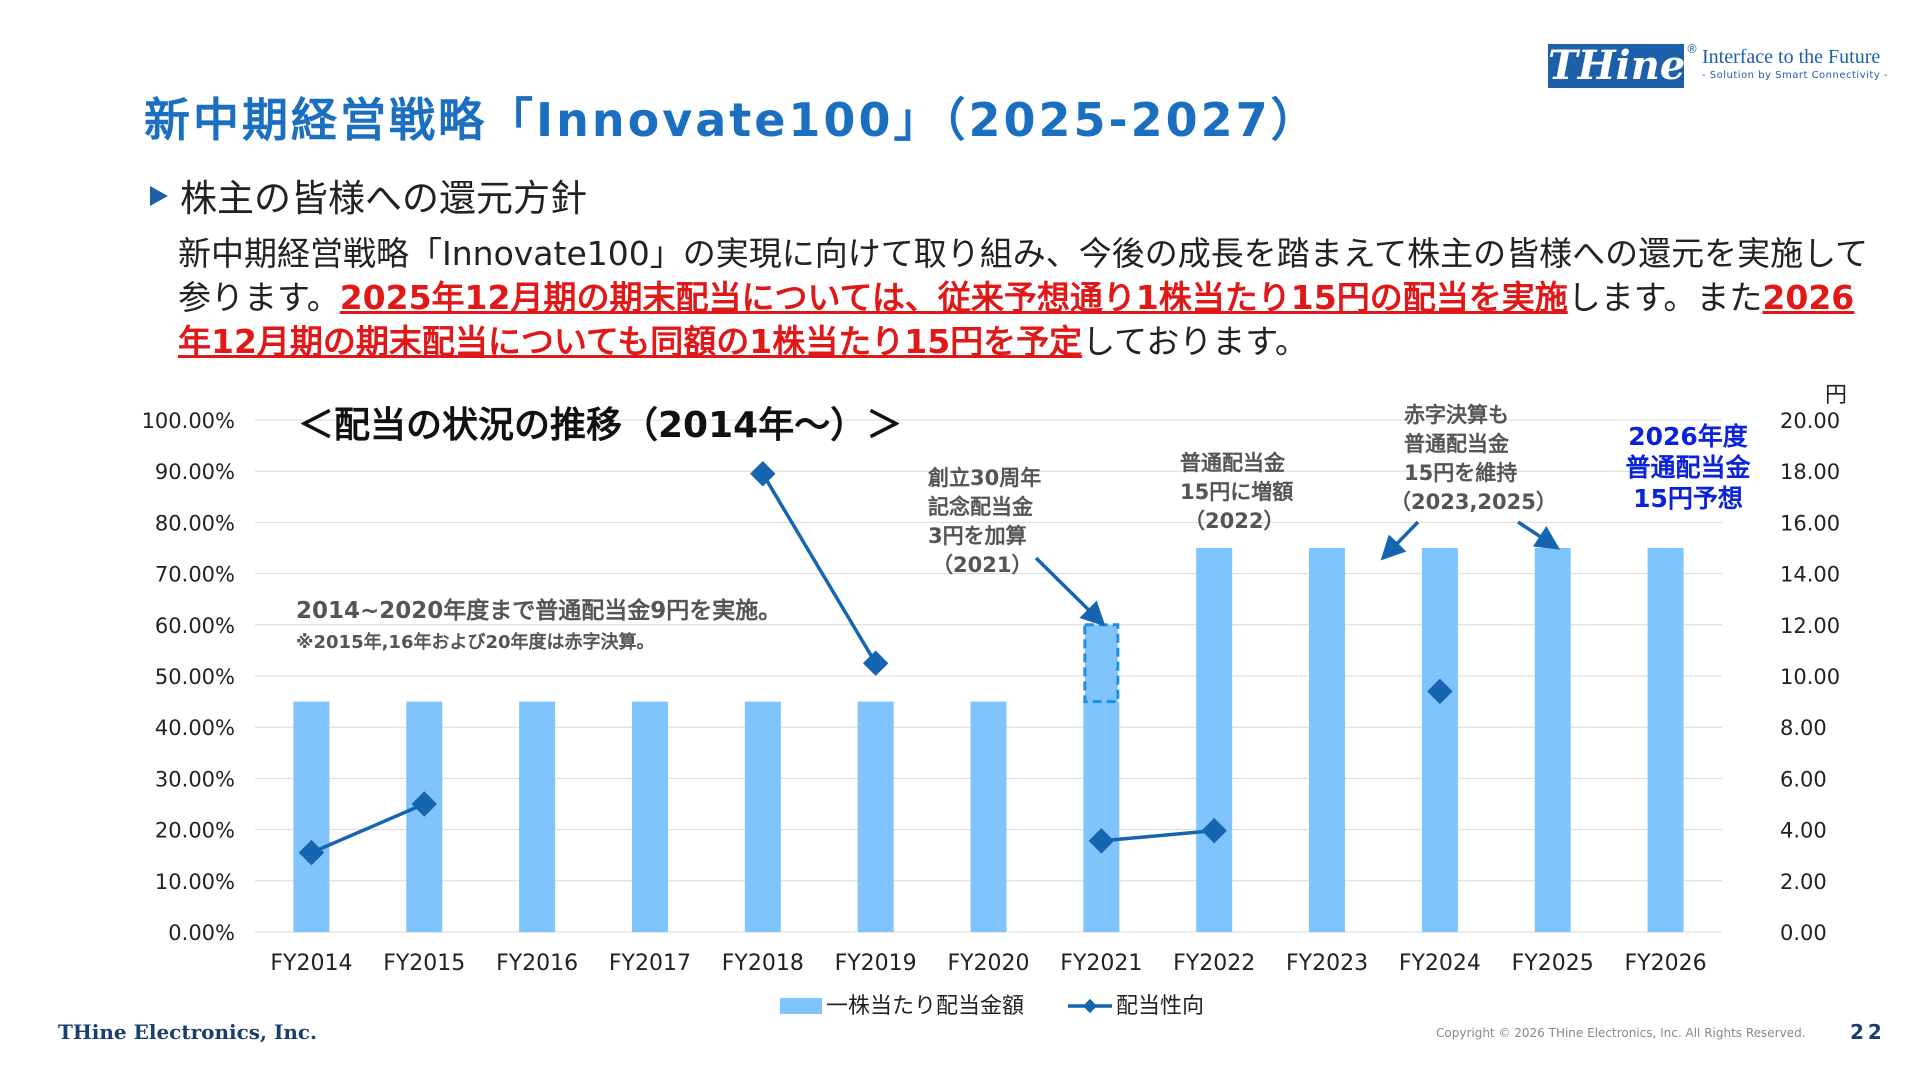 Image resolution: width=1920 pixels, height=1080 pixels. Describe the element at coordinates (1233, 463) in the screenshot. I see `annotation-2022-line1: 普通配当金` at that location.